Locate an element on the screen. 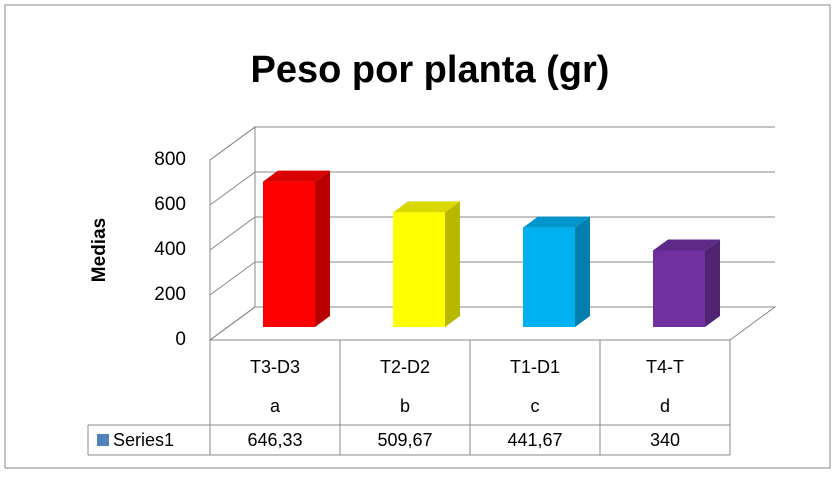 The image size is (835, 478). y-tick-label: 800 is located at coordinates (170, 159).